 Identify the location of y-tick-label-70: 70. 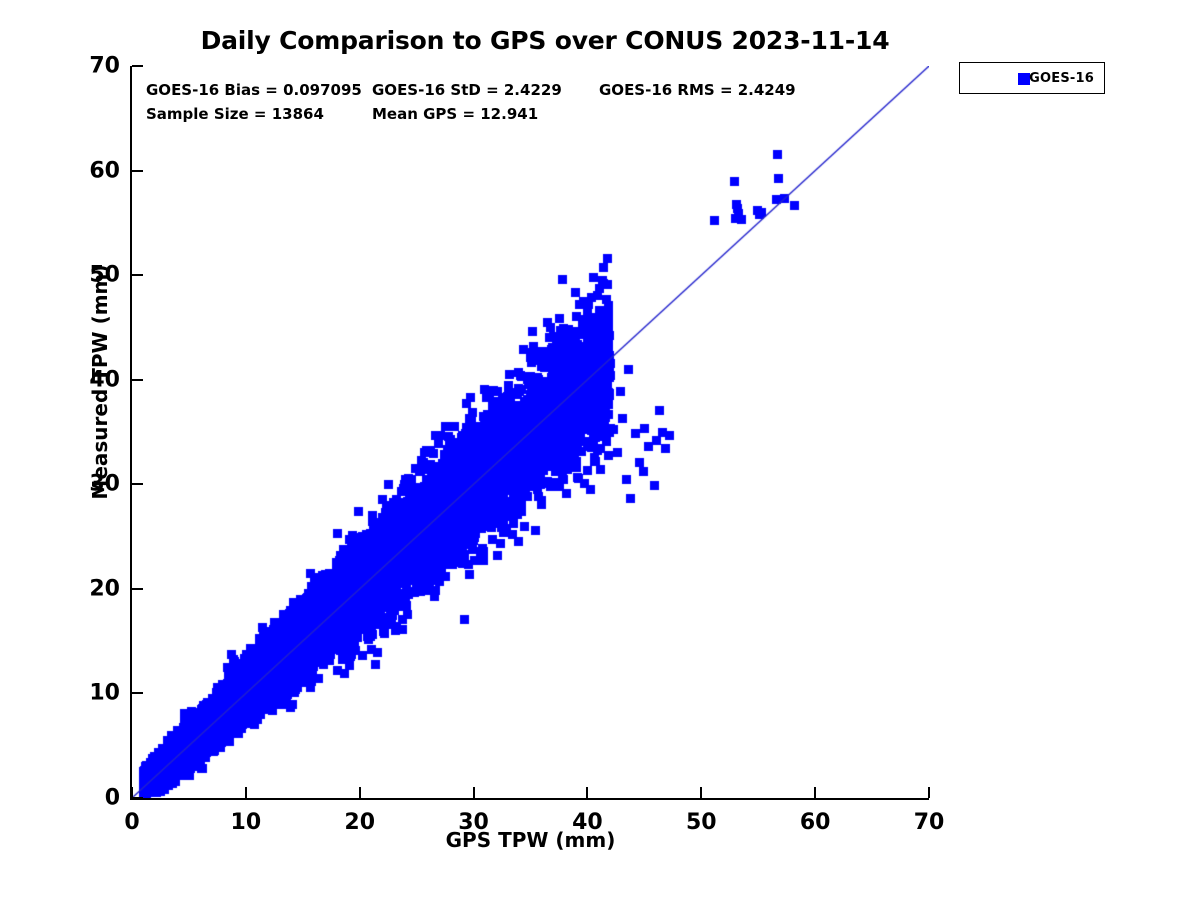
(104, 66).